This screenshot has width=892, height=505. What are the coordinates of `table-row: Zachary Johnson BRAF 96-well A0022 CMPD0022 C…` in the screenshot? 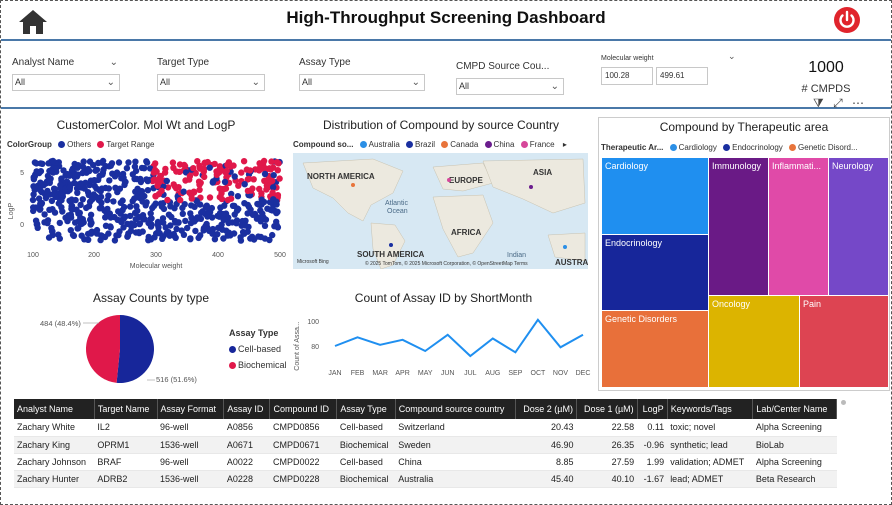 It's located at (425, 462).